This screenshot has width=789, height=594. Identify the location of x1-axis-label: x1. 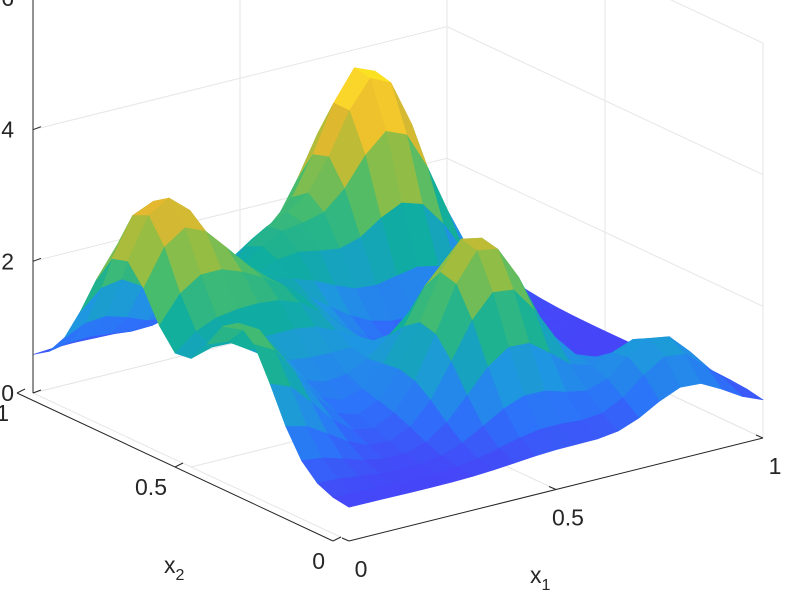
(540, 578).